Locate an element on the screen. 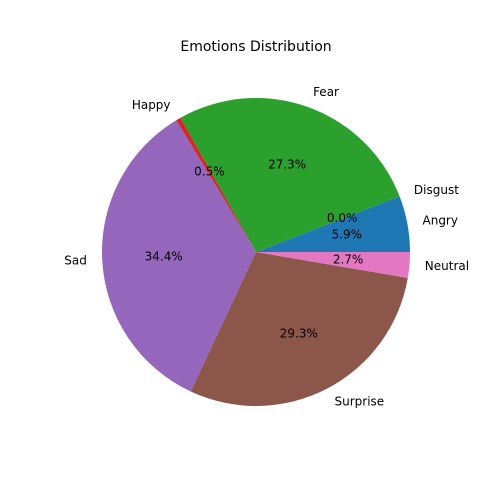 The width and height of the screenshot is (500, 500). slice-pct-happy: 0.5% is located at coordinates (209, 172).